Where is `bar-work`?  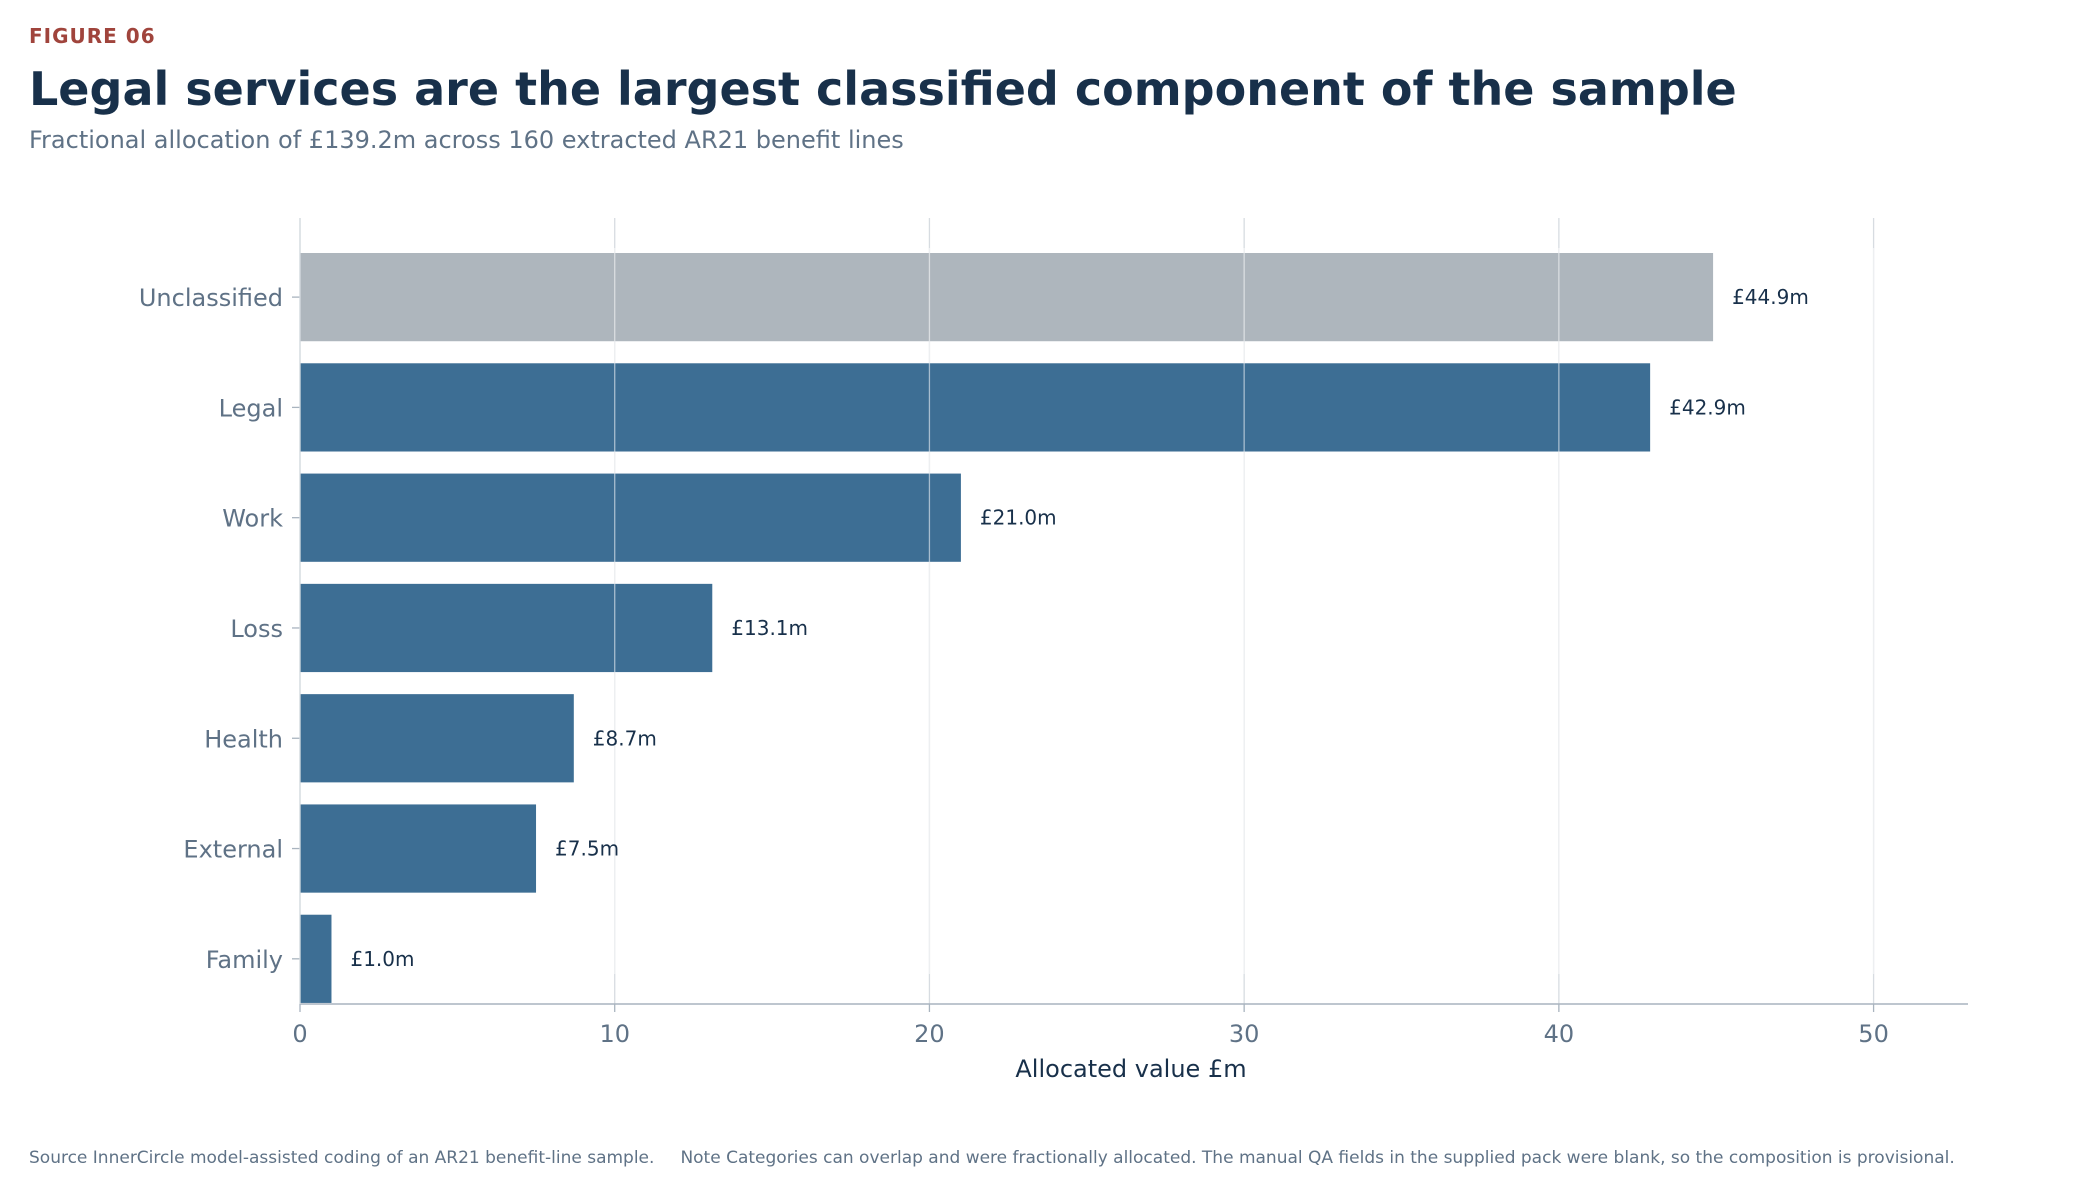
bar-work is located at coordinates (630, 517).